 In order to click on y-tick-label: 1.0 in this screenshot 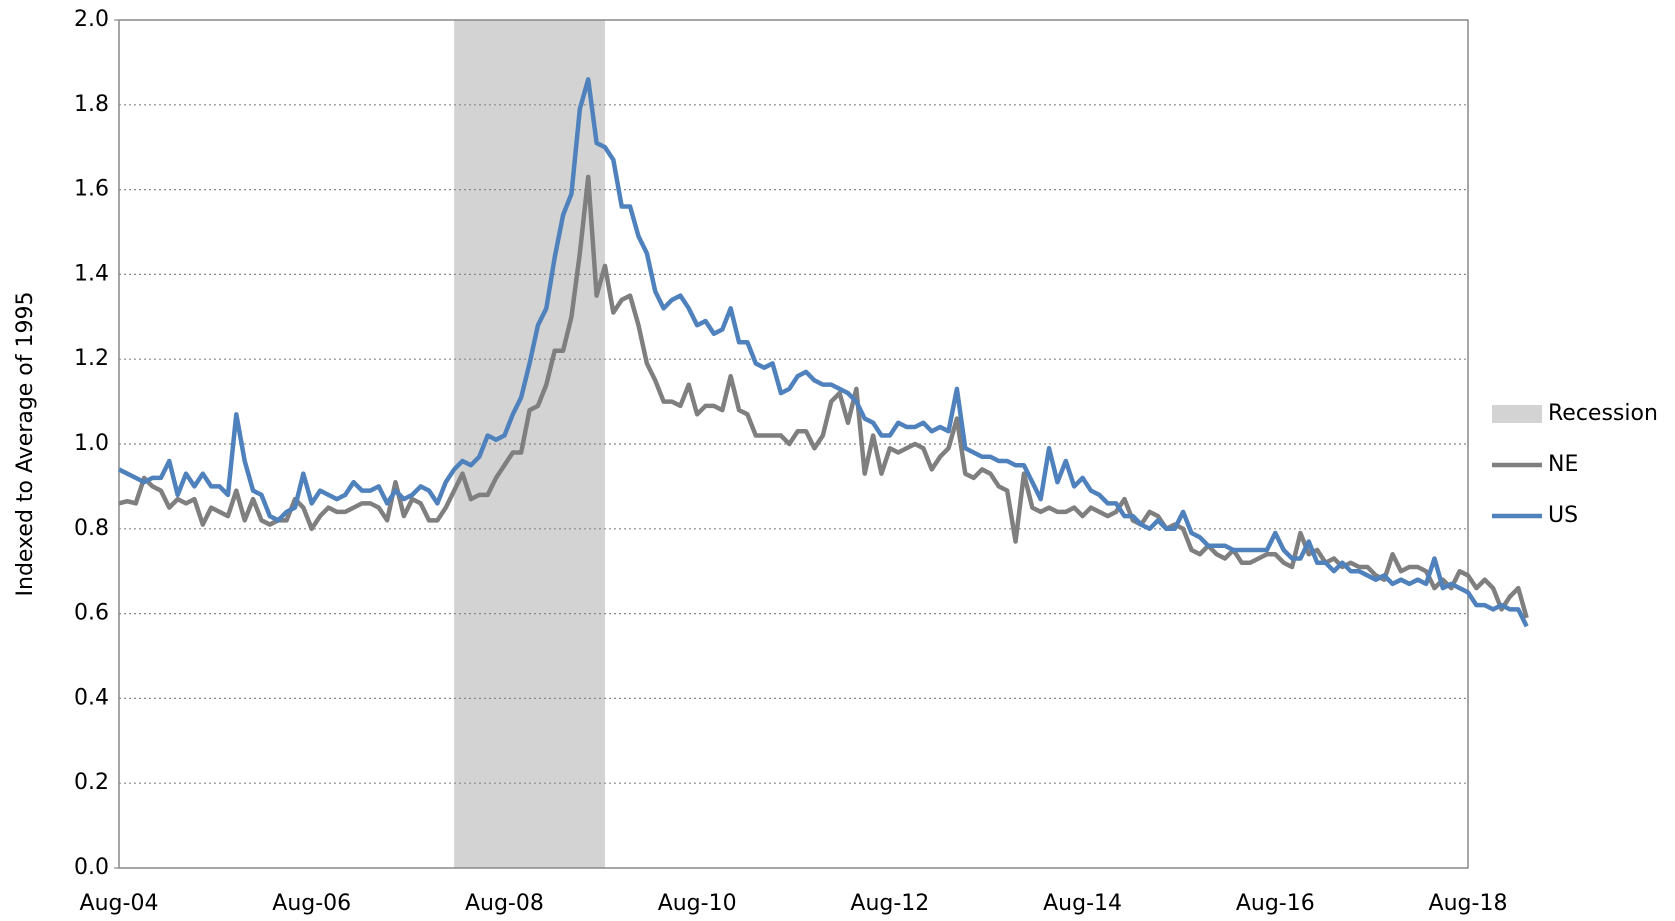, I will do `click(91, 443)`.